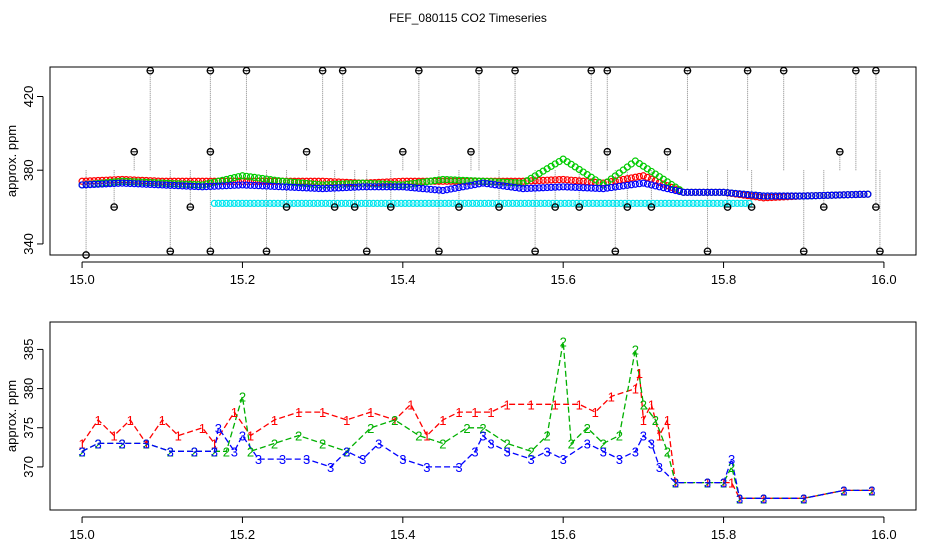  I want to click on x-tick-label-bottom: 15.4, so click(402, 533).